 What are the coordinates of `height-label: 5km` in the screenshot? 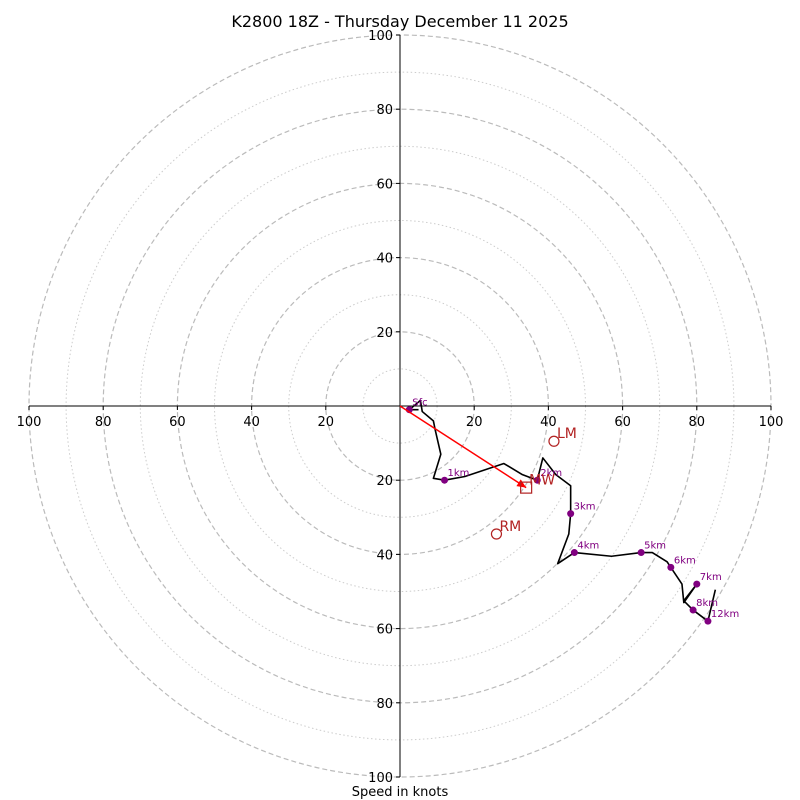 It's located at (655, 546).